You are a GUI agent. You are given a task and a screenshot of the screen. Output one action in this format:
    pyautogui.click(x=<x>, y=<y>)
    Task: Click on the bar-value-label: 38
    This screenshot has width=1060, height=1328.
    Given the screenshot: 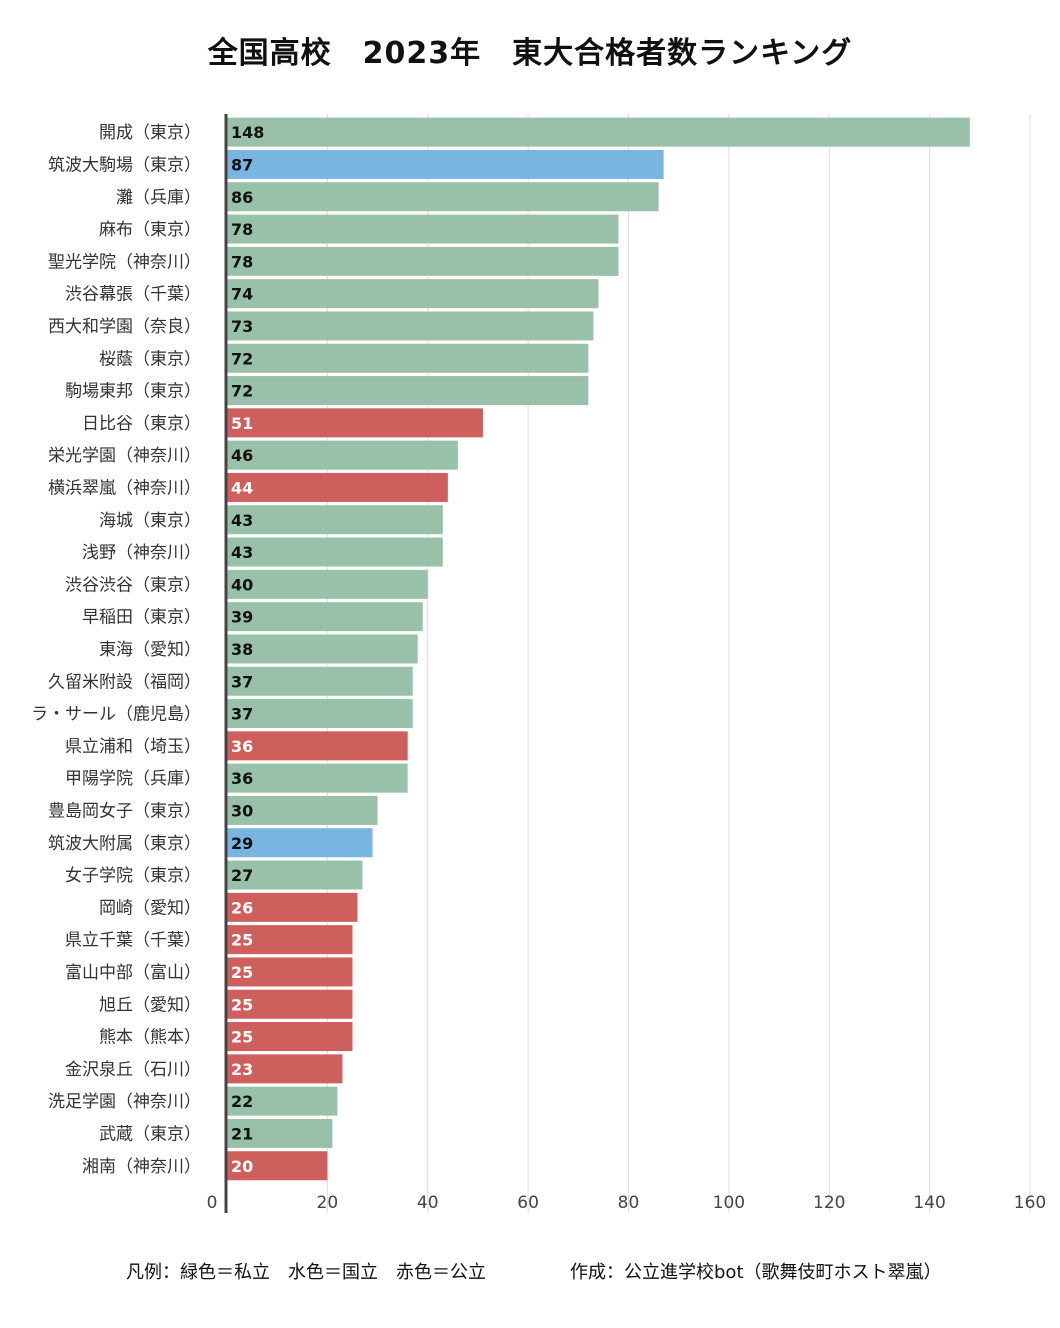 What is the action you would take?
    pyautogui.click(x=242, y=649)
    